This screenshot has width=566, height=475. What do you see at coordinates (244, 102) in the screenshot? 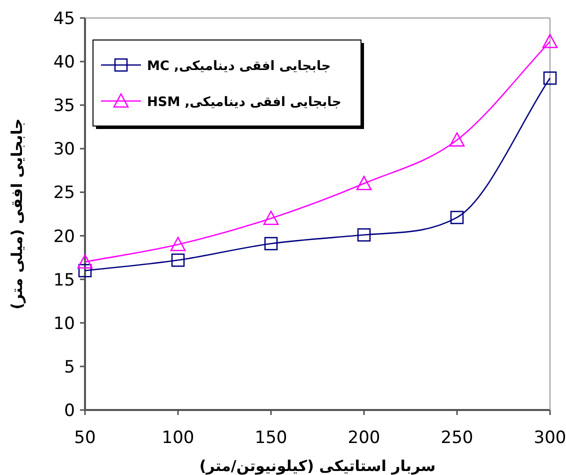
I see `legend-label: جابجایی افقی دینامیکی, HSM` at bounding box center [244, 102].